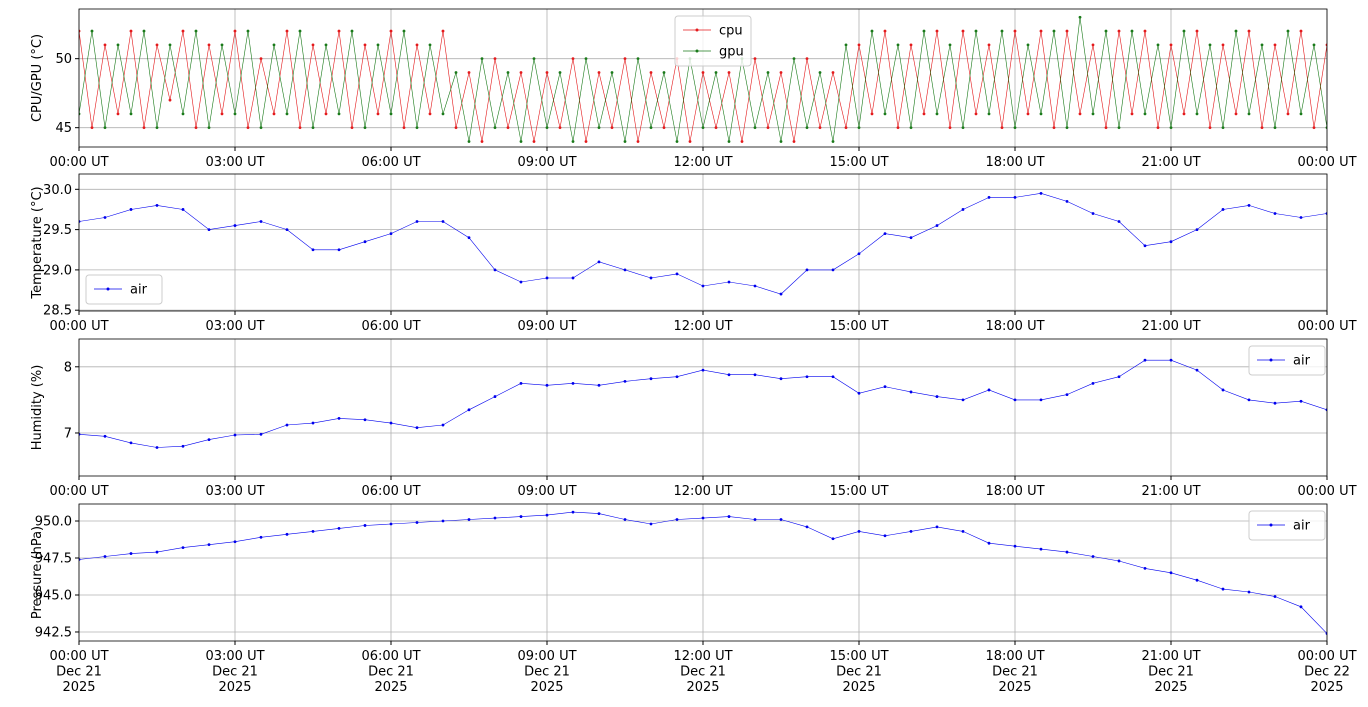  Describe the element at coordinates (68, 367) in the screenshot. I see `y-tick-label: 8` at that location.